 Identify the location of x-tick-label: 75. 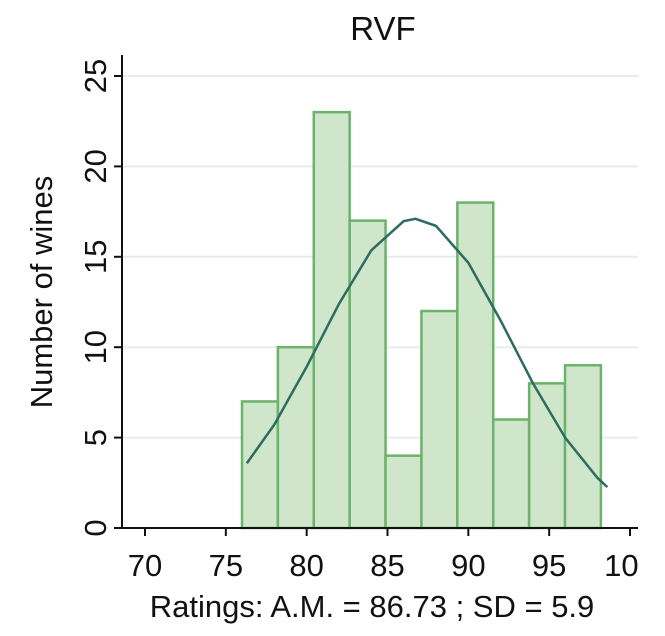
(226, 565).